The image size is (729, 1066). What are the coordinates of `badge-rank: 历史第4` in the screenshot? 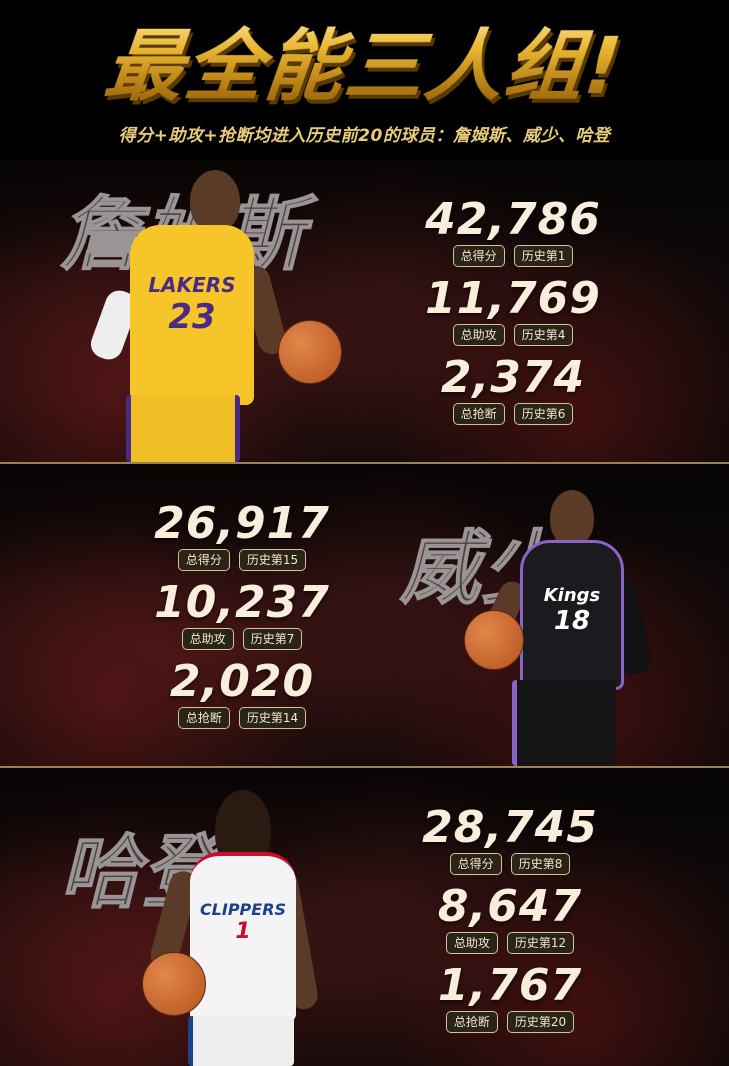 It's located at (543, 335).